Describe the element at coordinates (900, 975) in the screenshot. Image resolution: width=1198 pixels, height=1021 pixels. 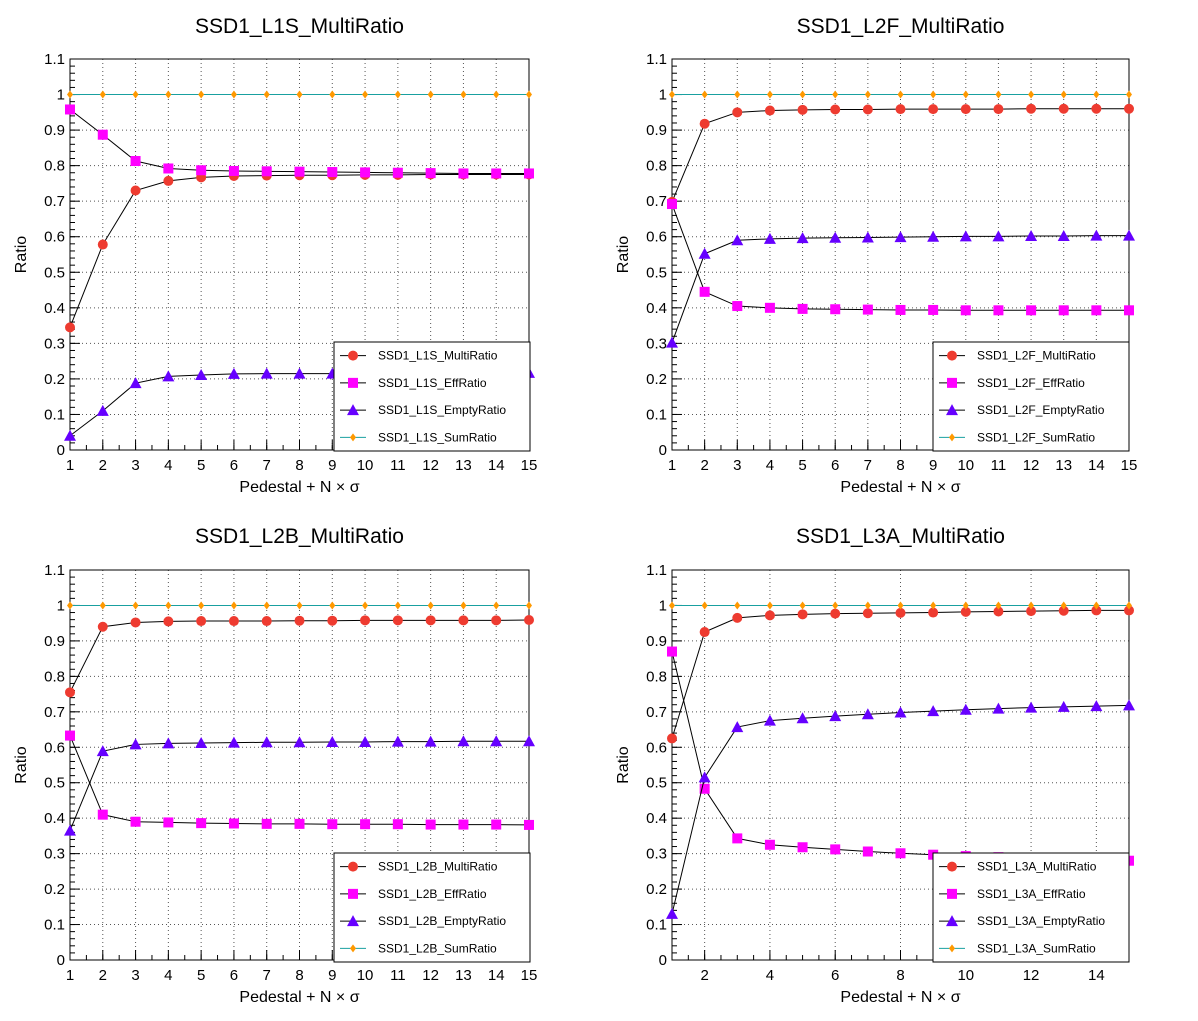
I see `x-tick-label: 8` at that location.